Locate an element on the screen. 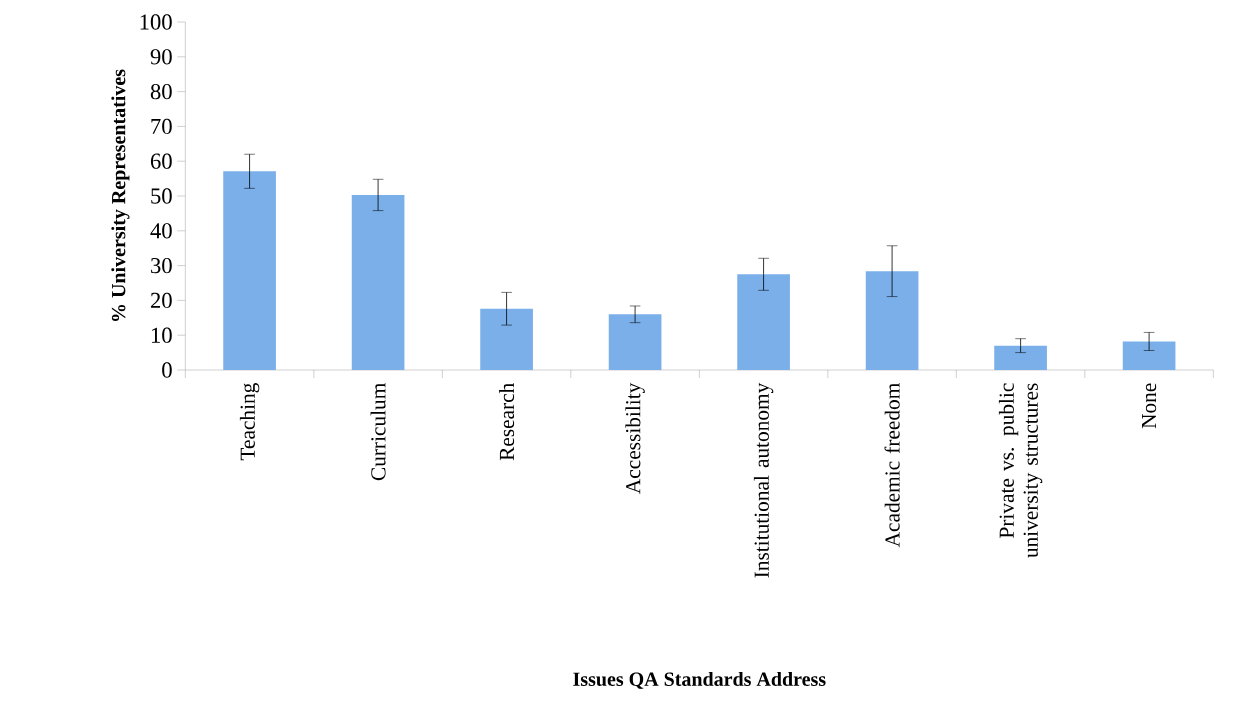 The height and width of the screenshot is (711, 1241). y-axis-title: % University Representatives is located at coordinates (120, 195).